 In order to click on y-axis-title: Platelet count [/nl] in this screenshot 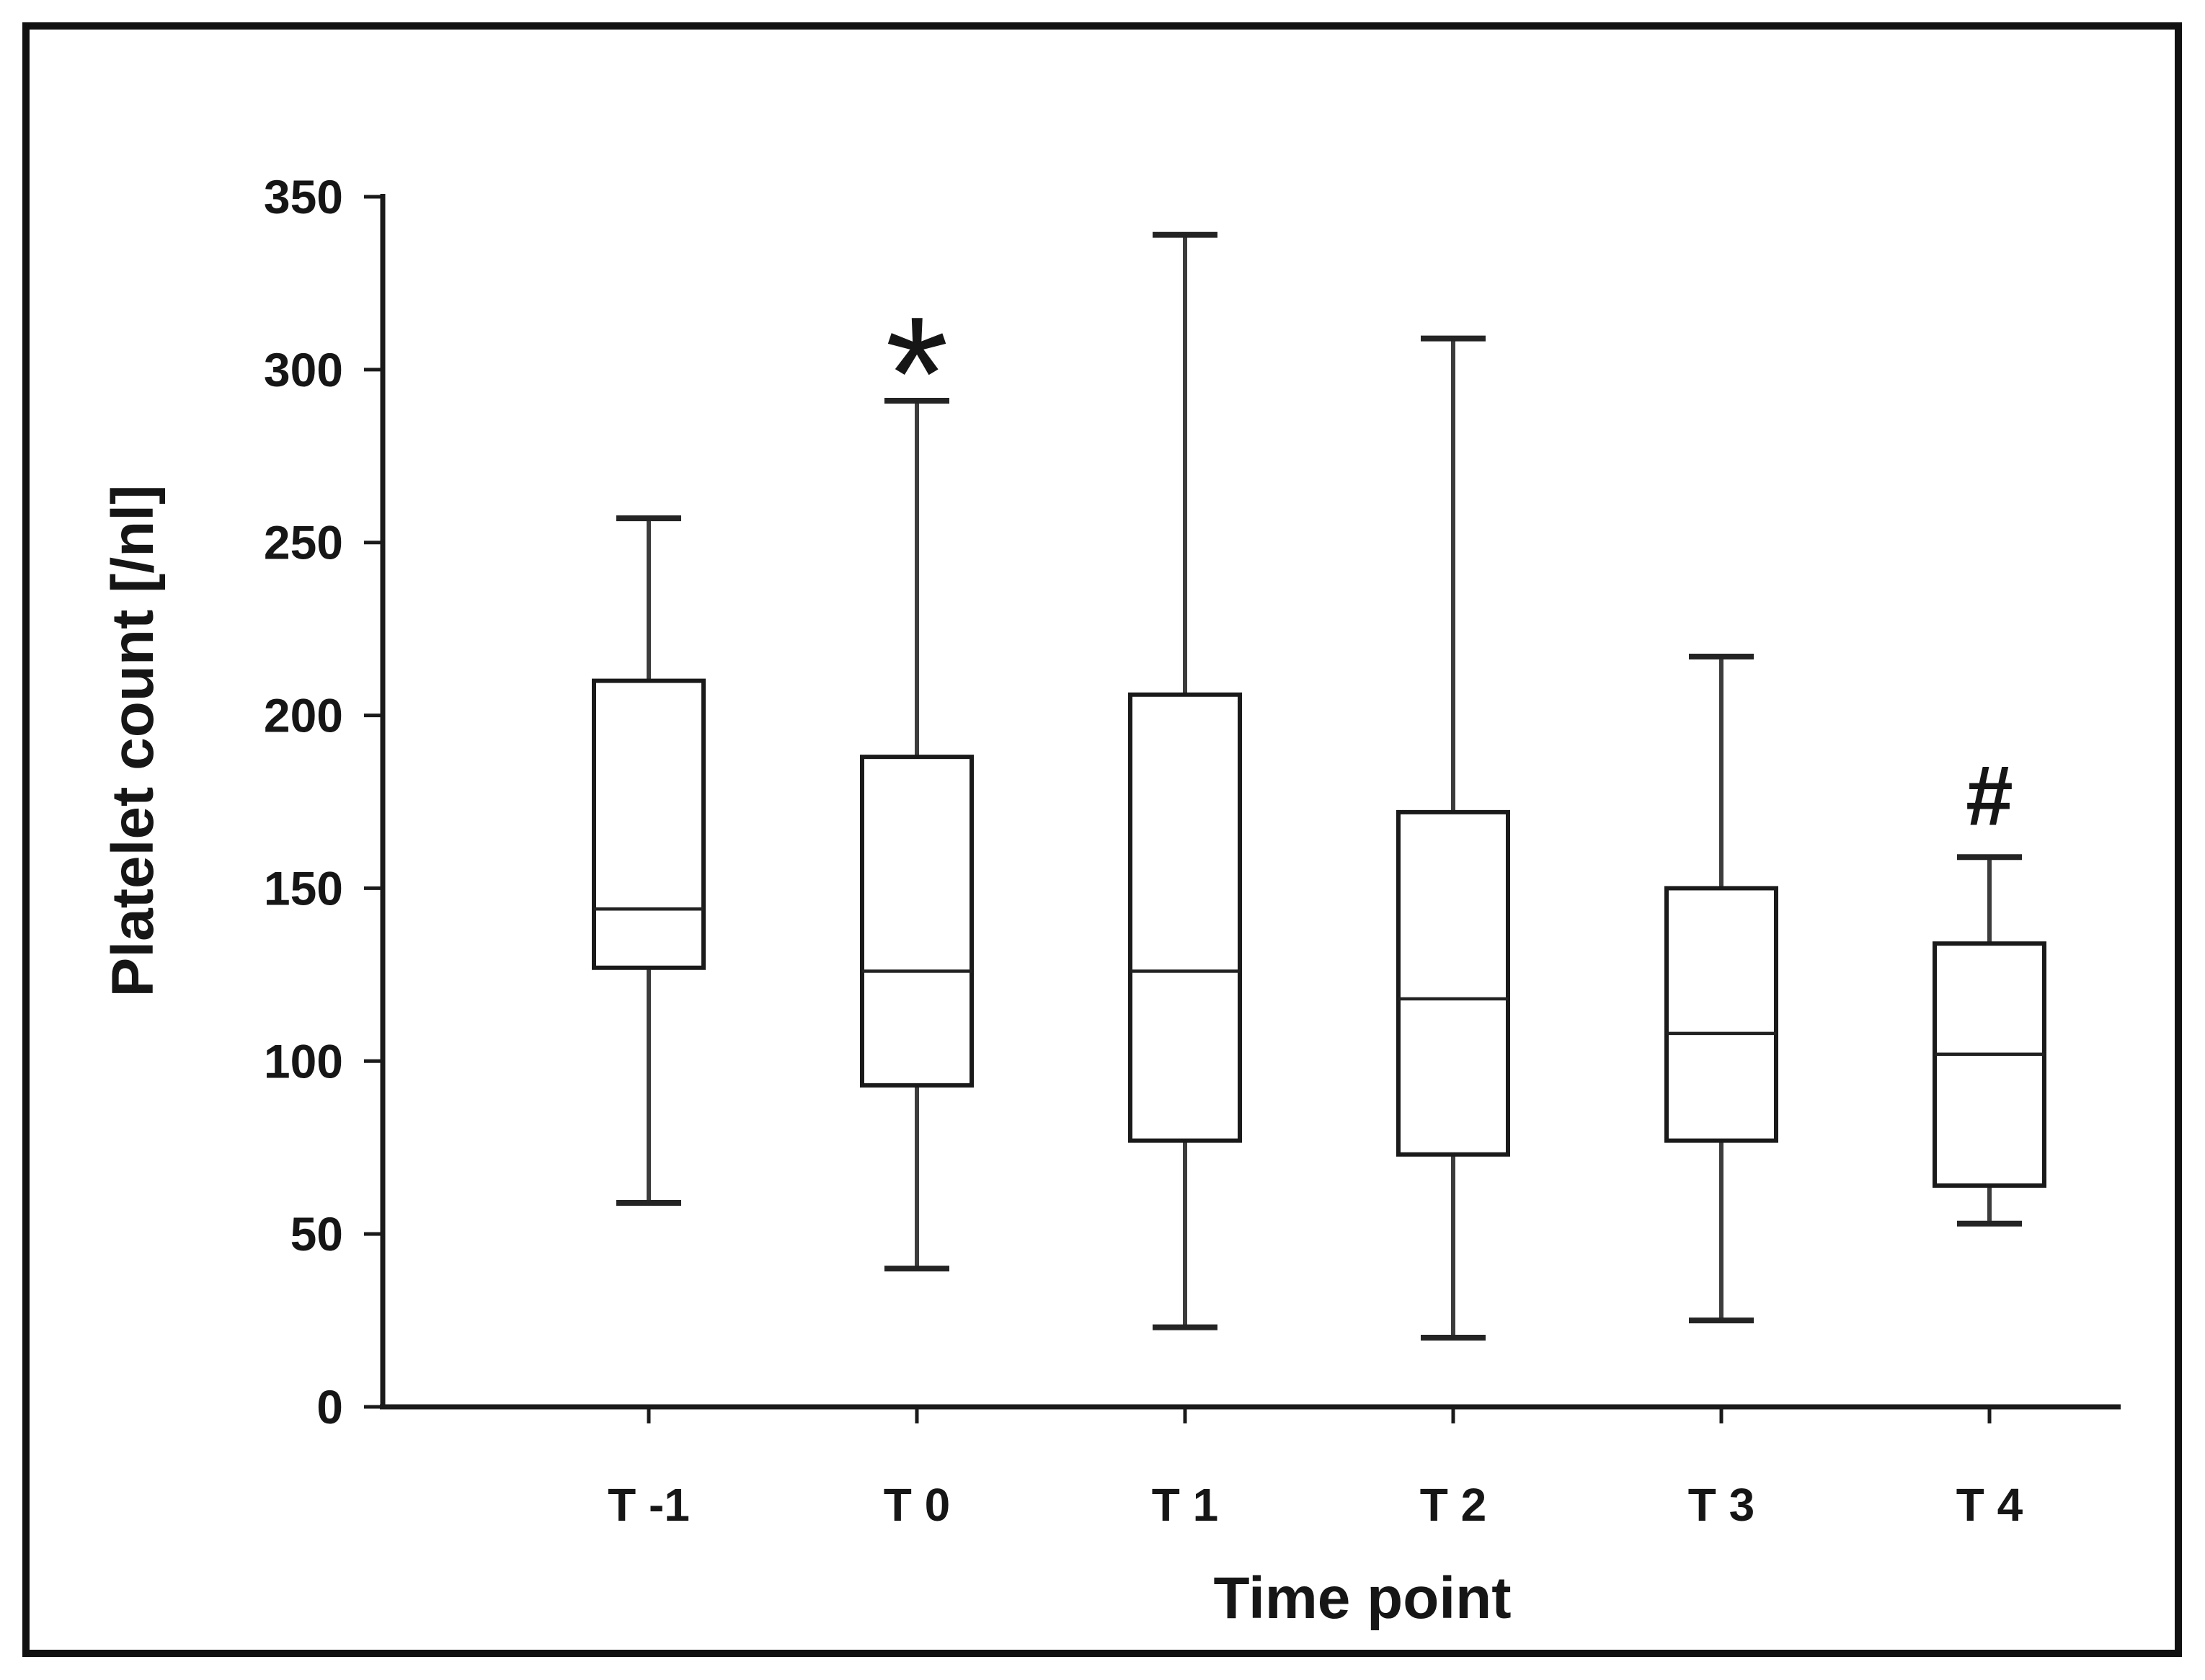, I will do `click(133, 741)`.